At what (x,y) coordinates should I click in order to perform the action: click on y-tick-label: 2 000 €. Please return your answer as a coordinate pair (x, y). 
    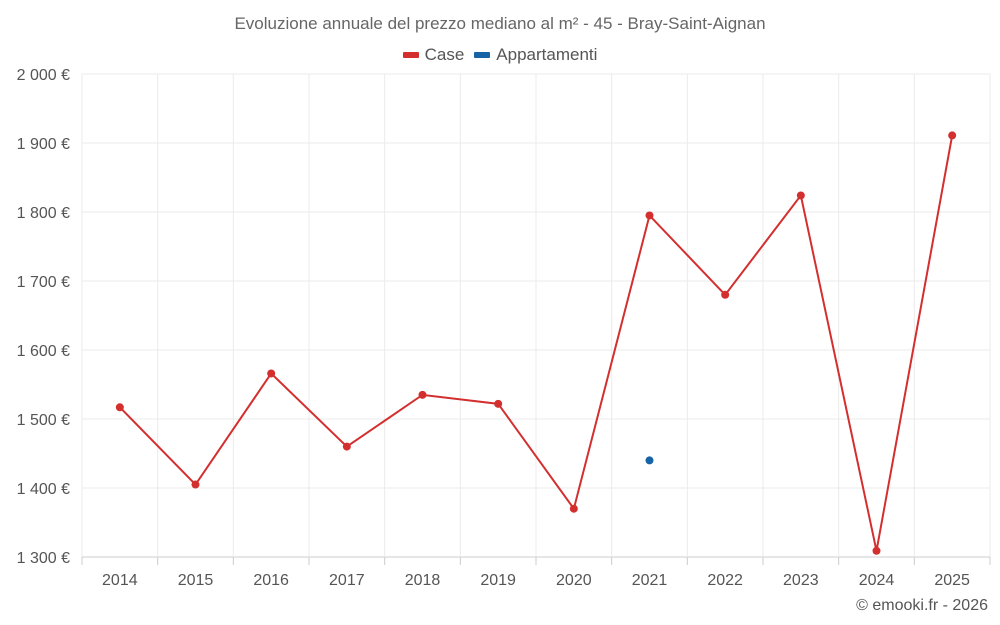
    Looking at the image, I should click on (43, 75).